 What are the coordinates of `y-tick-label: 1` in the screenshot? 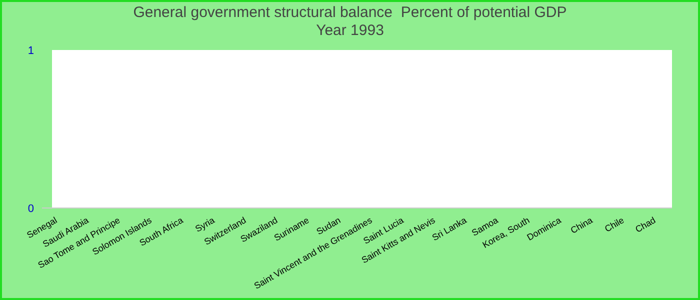 It's located at (31, 50).